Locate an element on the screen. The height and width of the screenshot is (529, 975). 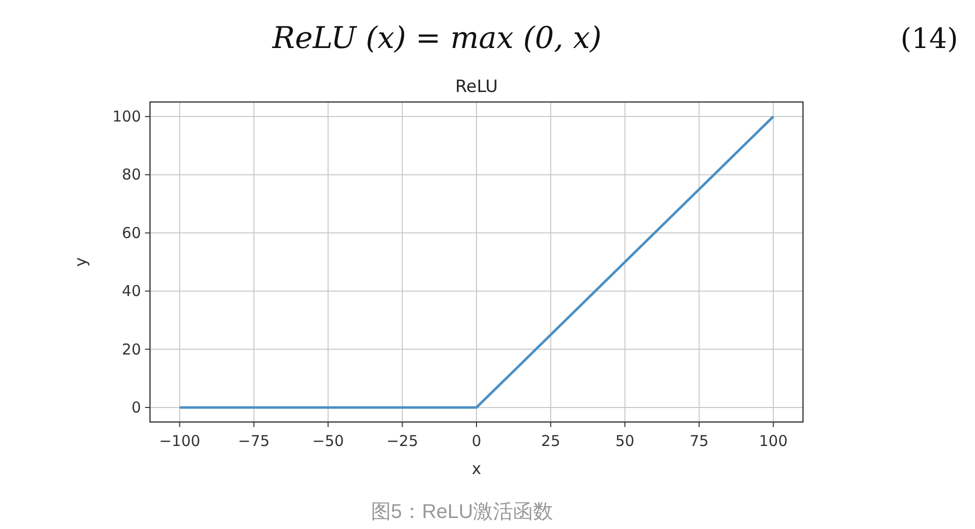
x-tick-label: 0 is located at coordinates (477, 441).